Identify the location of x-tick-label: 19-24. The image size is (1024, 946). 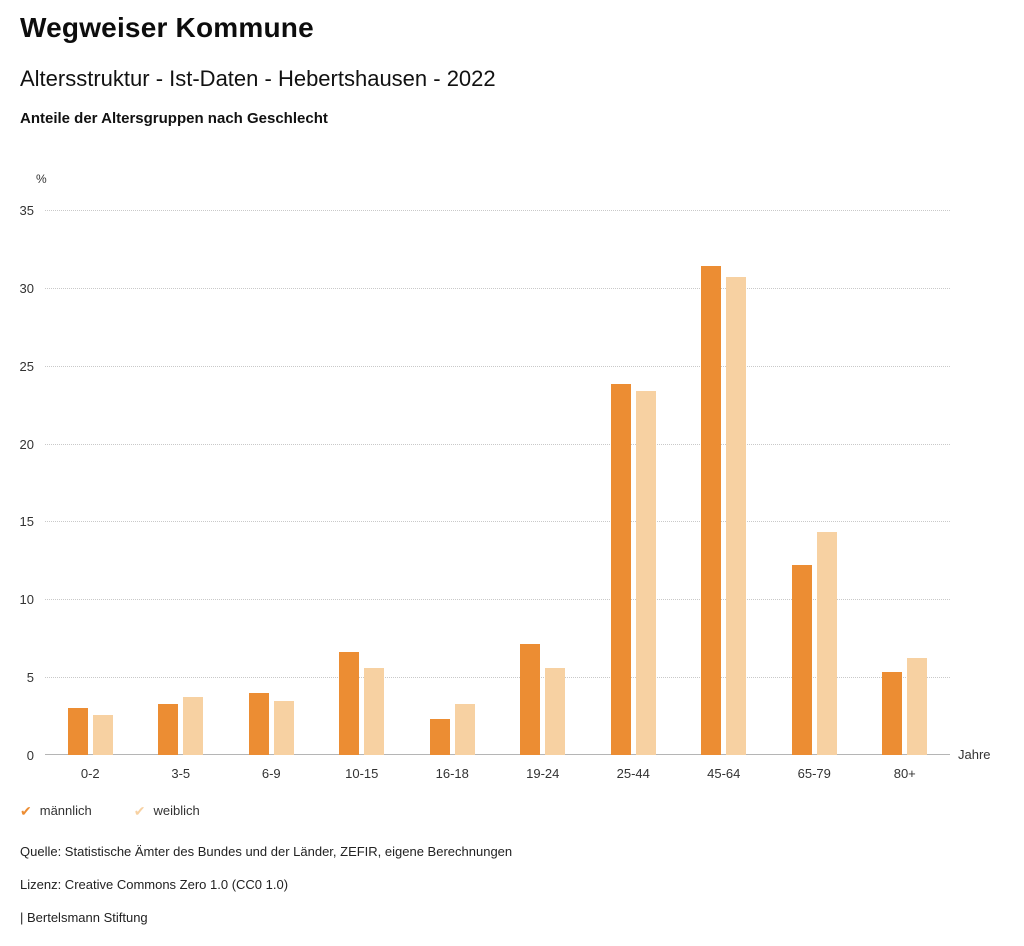
(543, 773).